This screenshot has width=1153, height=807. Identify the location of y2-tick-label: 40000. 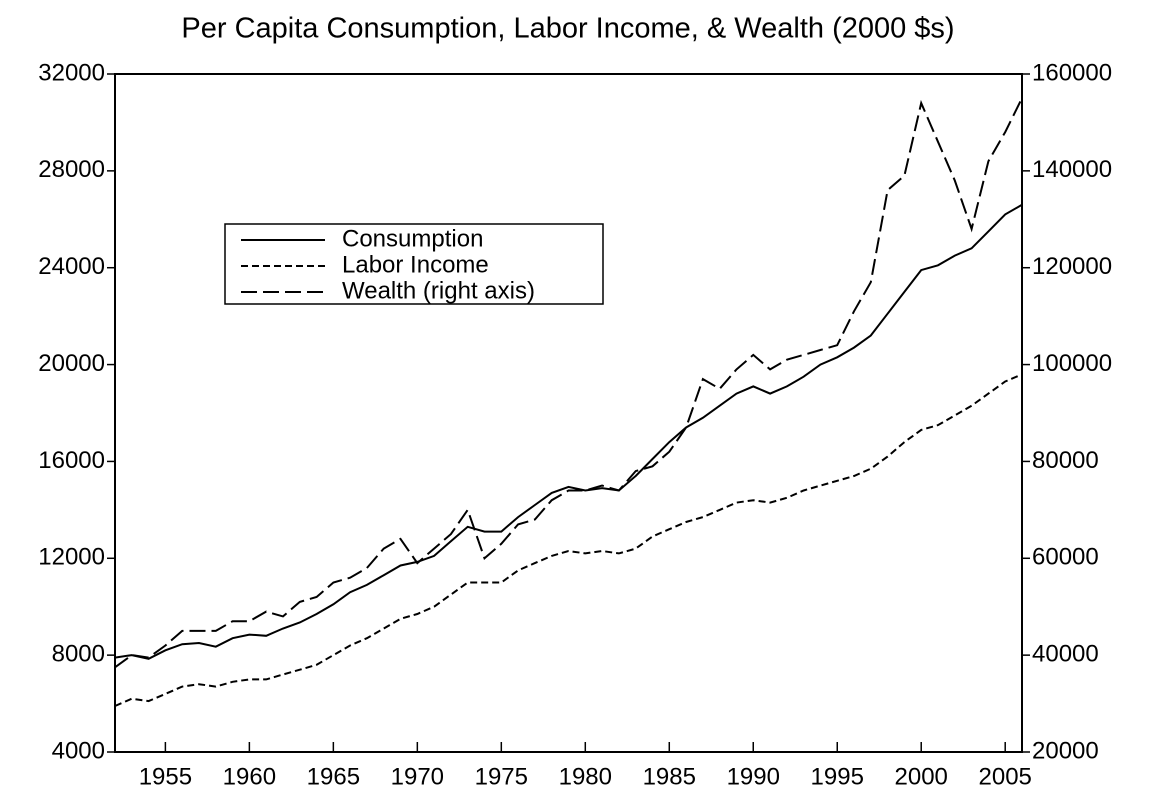
(1065, 653).